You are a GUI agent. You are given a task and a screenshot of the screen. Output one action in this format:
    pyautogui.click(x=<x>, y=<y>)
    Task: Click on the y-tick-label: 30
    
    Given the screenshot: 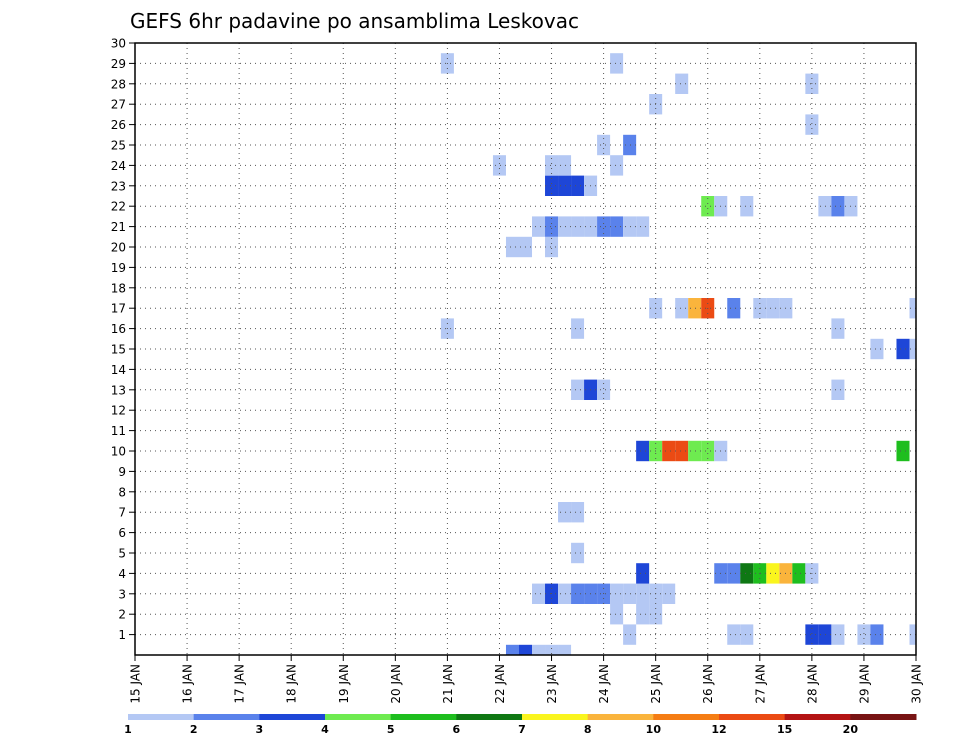 What is the action you would take?
    pyautogui.click(x=118, y=44)
    